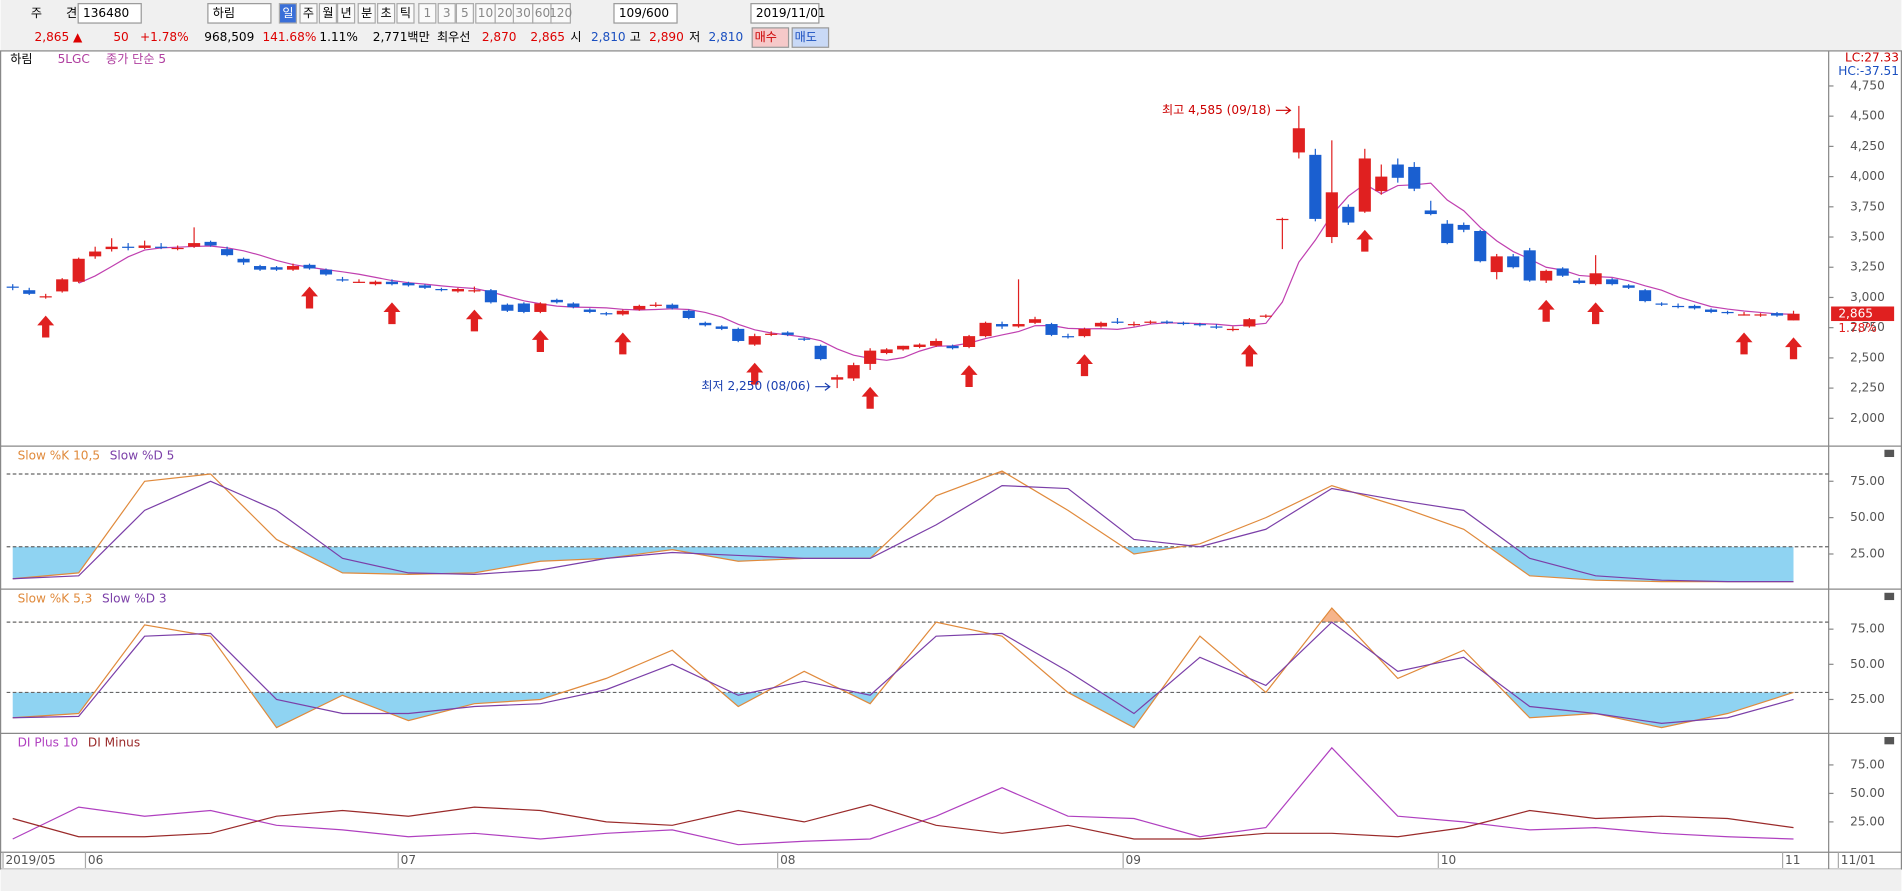  I want to click on y-tick-label: 2,250, so click(1867, 388).